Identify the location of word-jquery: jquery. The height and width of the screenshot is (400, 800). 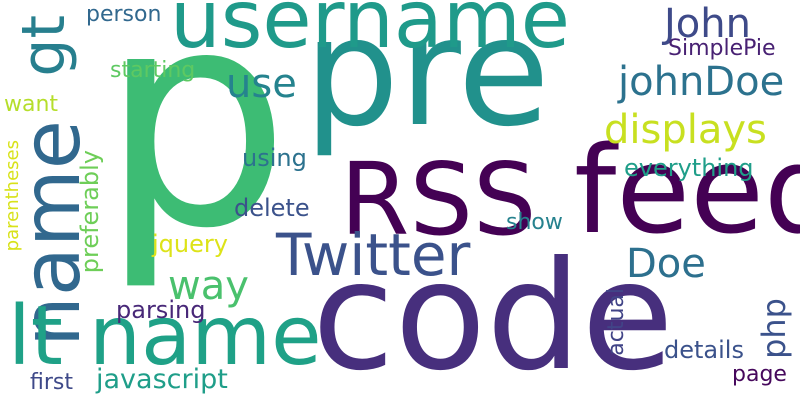
(190, 244).